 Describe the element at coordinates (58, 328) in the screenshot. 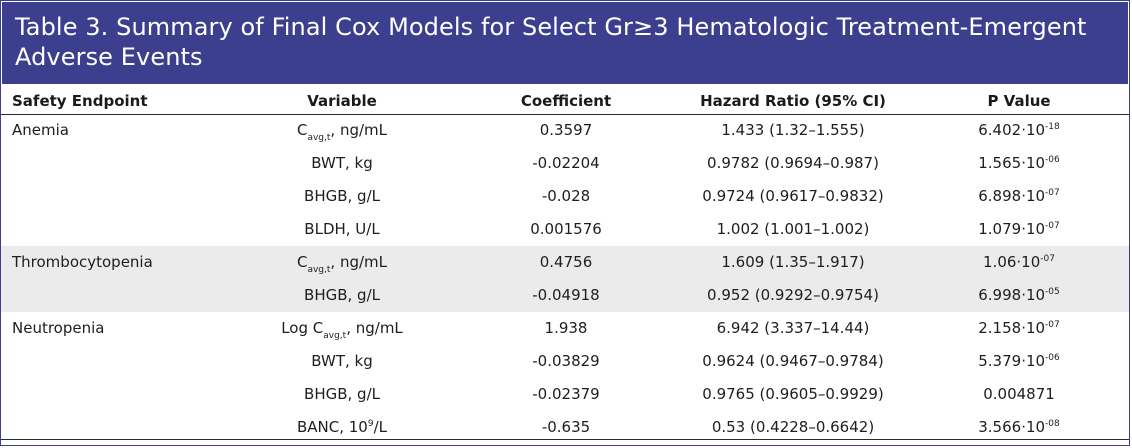

I see `cell-safety-endpoint: Neutropenia` at that location.